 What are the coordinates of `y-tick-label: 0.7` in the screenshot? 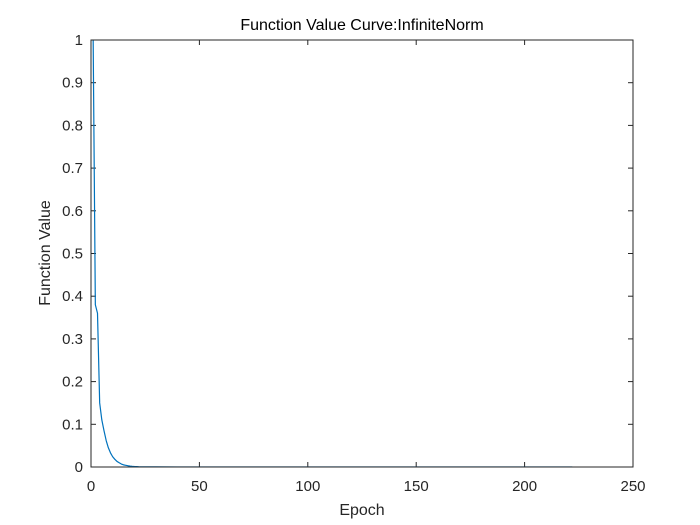 It's located at (72, 168).